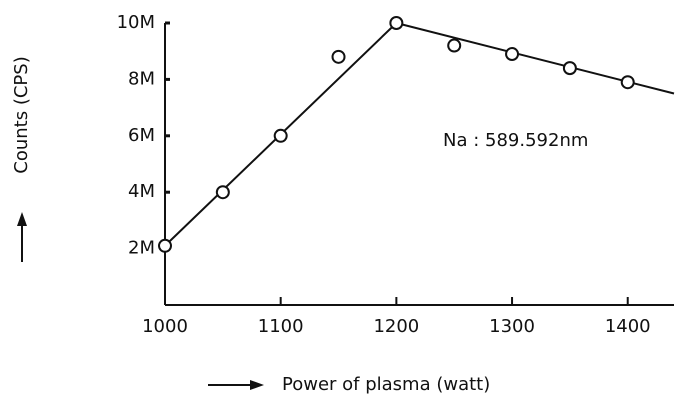 Image resolution: width=677 pixels, height=406 pixels. What do you see at coordinates (396, 326) in the screenshot?
I see `x-tick-label: 1200` at bounding box center [396, 326].